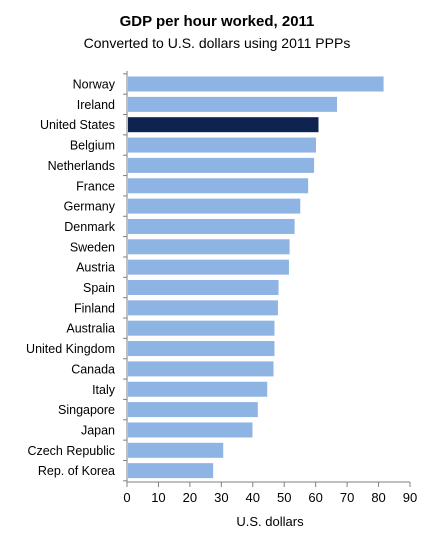 This screenshot has height=536, width=435. What do you see at coordinates (90, 329) in the screenshot?
I see `category-label-australia: Australia` at bounding box center [90, 329].